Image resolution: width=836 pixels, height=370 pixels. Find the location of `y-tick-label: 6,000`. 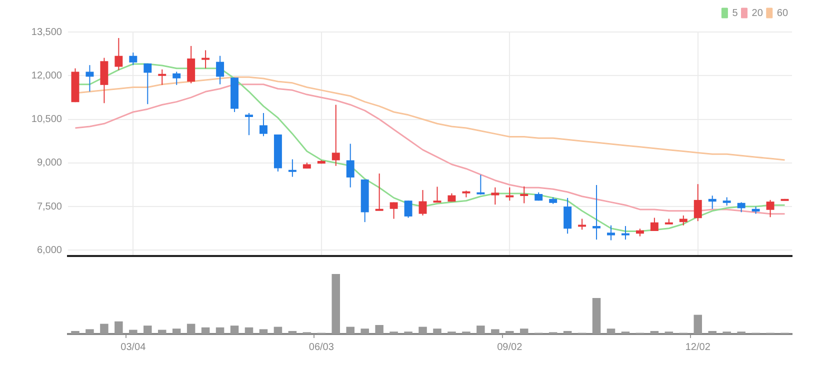

y-tick-label: 6,000 is located at coordinates (49, 250).